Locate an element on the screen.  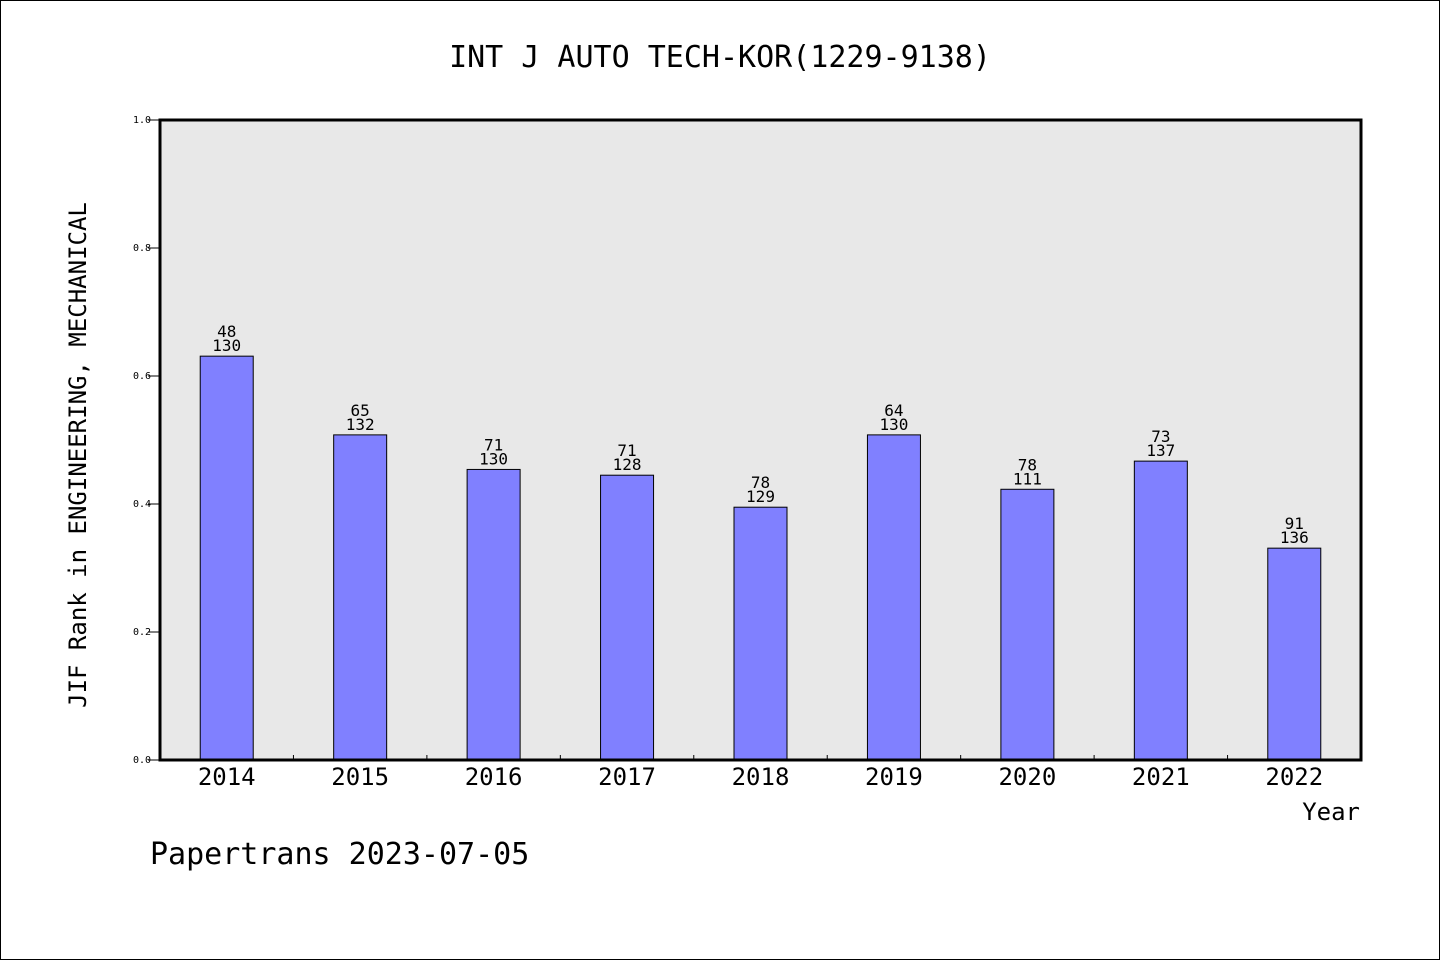
bar-total-label: 137 is located at coordinates (1160, 450).